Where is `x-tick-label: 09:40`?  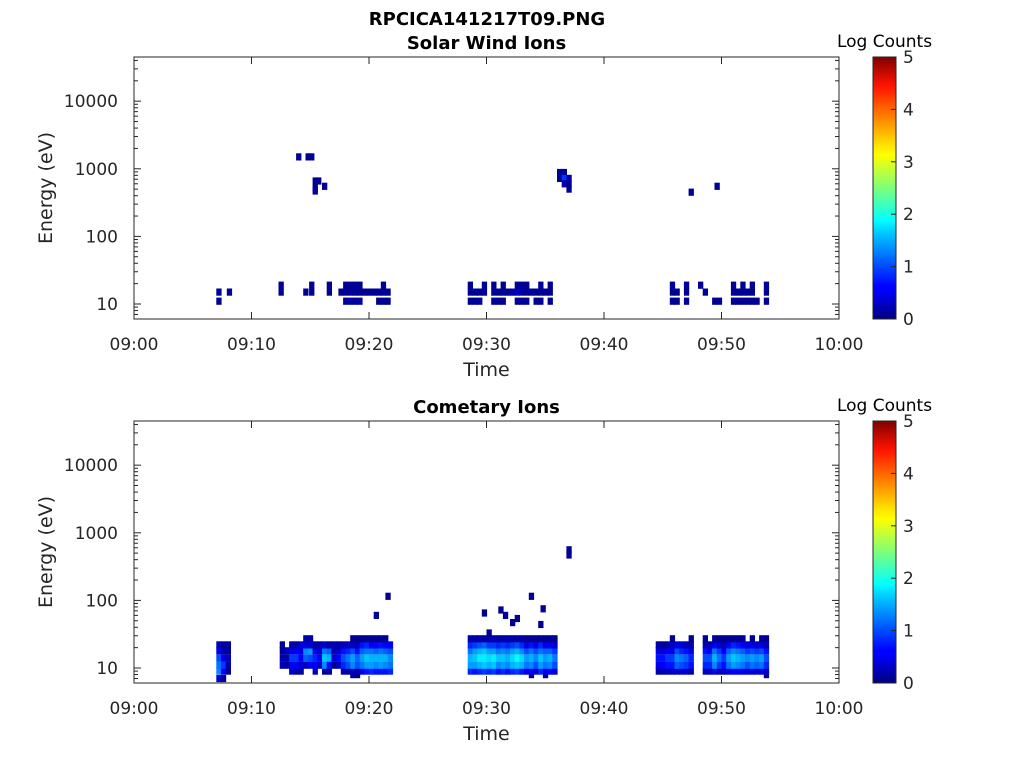
x-tick-label: 09:40 is located at coordinates (604, 345).